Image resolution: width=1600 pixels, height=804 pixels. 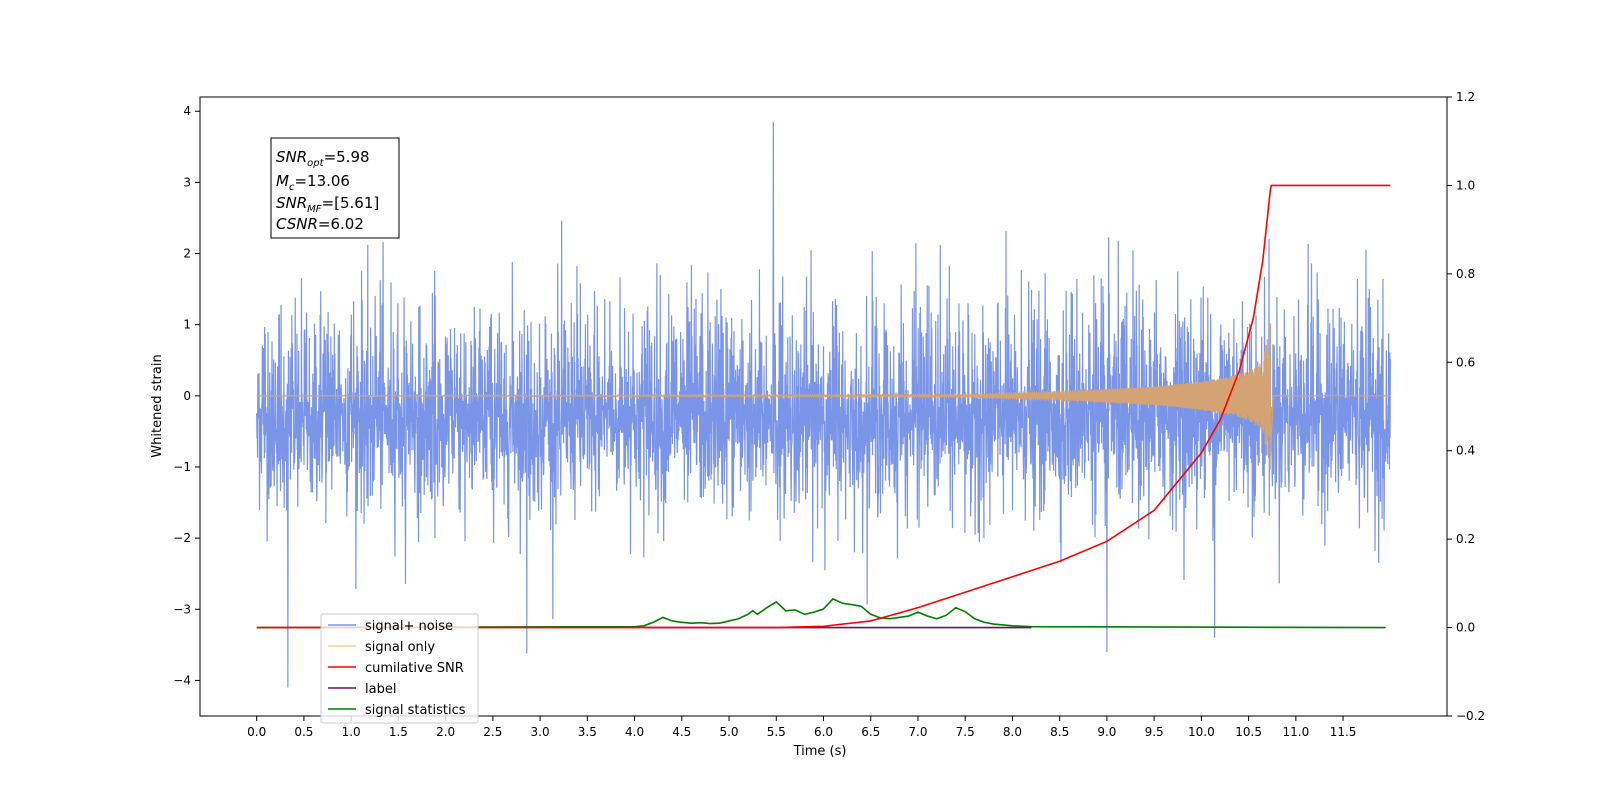 What do you see at coordinates (728, 732) in the screenshot?
I see `x-tick-label: 5.0` at bounding box center [728, 732].